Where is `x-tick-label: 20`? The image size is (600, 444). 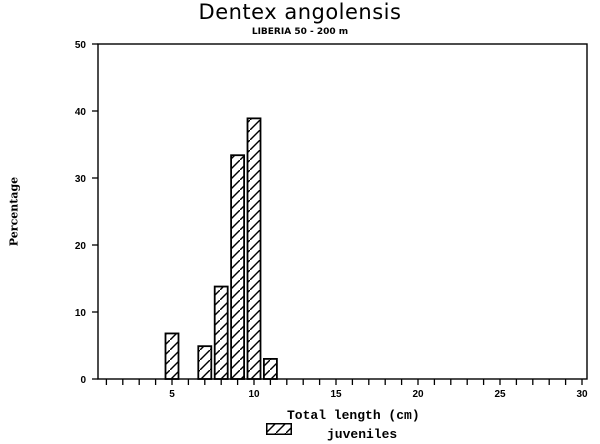 x-tick-label: 20 is located at coordinates (418, 394).